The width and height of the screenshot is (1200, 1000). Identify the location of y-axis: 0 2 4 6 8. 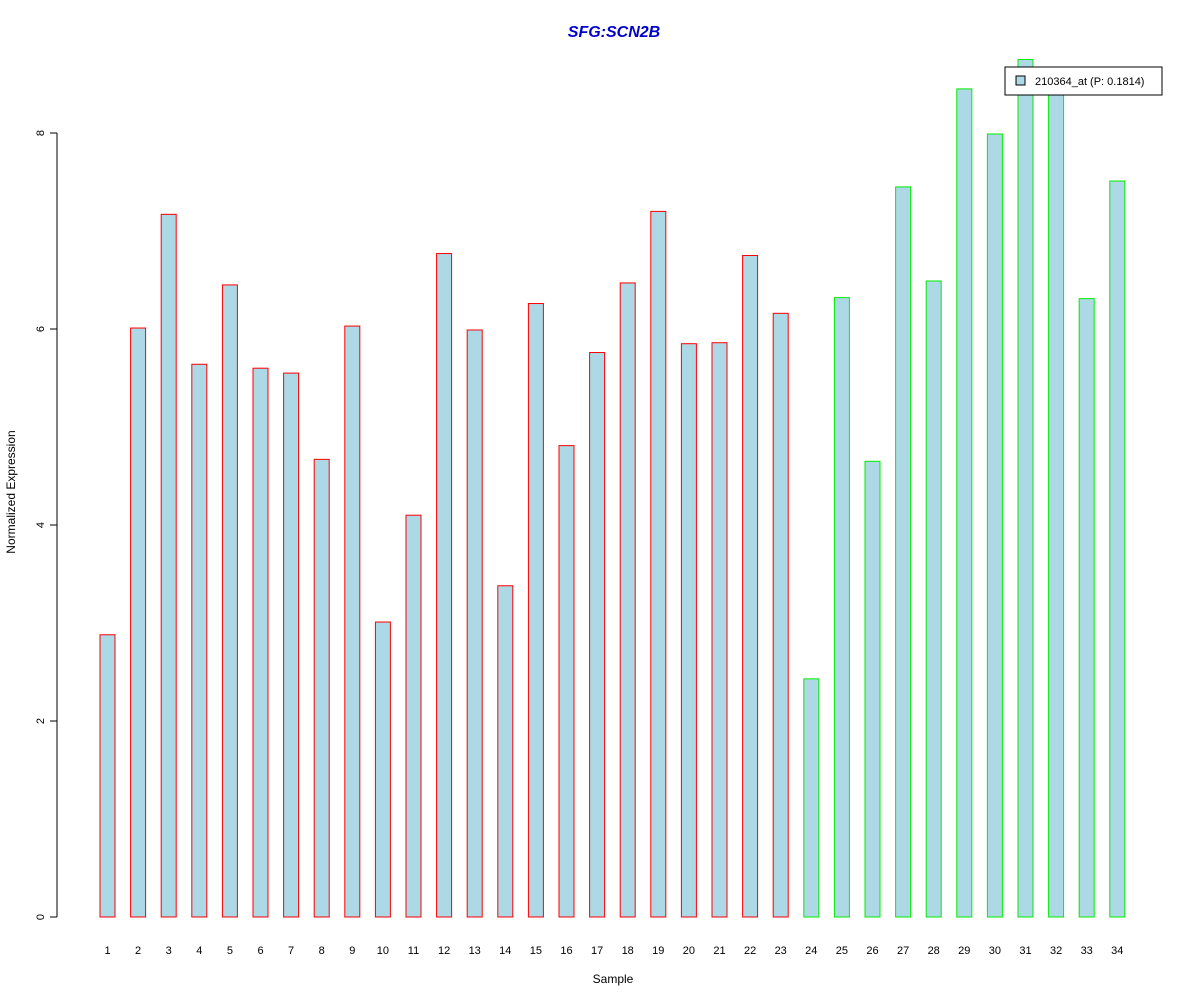
(46, 525).